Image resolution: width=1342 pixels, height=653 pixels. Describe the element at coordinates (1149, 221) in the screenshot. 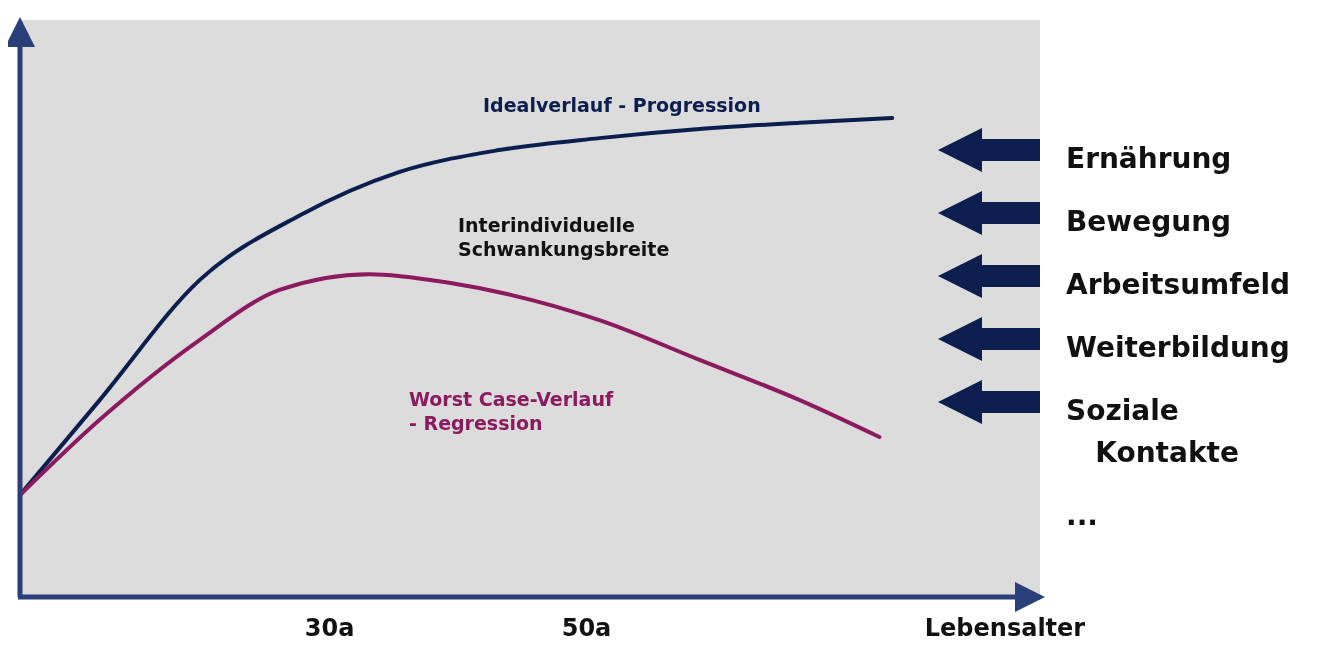

I see `text: Bewegung` at that location.